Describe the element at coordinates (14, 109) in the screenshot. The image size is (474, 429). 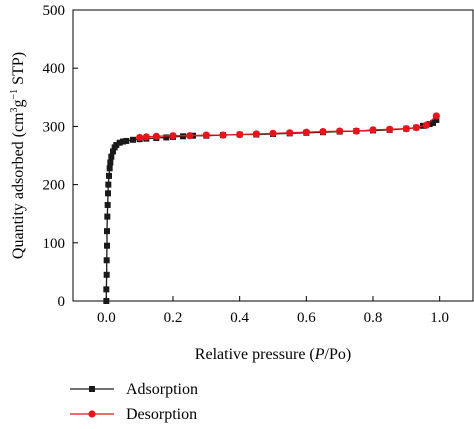
I see `y-axis-label-sup1: 3` at that location.